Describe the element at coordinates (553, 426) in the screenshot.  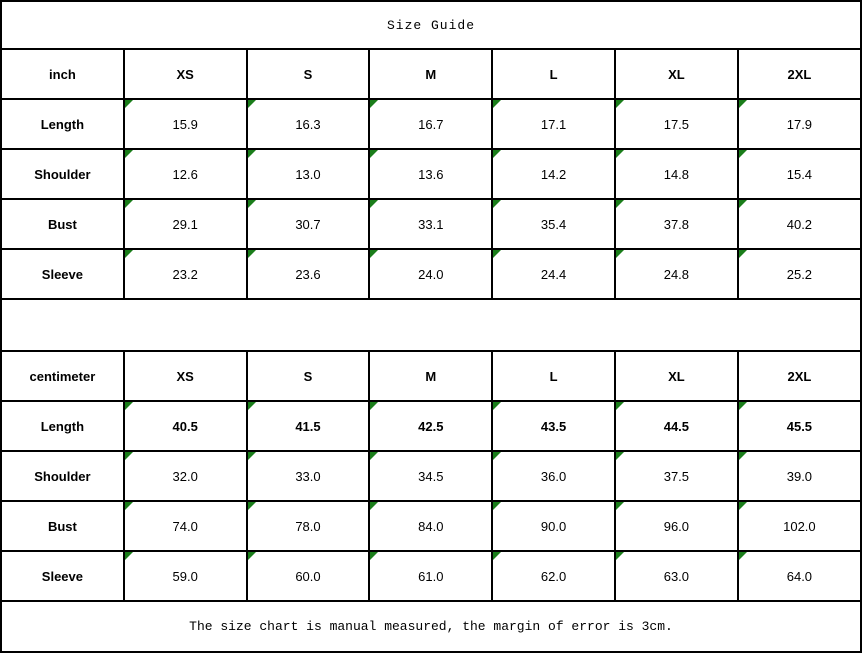
I see `size-value: 43.5` at that location.